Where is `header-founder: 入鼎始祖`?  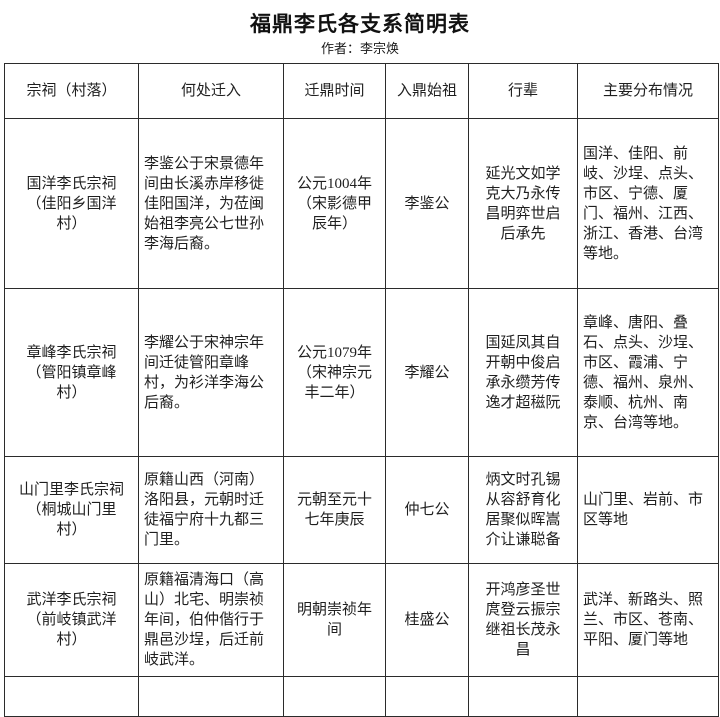
header-founder: 入鼎始祖 is located at coordinates (427, 91).